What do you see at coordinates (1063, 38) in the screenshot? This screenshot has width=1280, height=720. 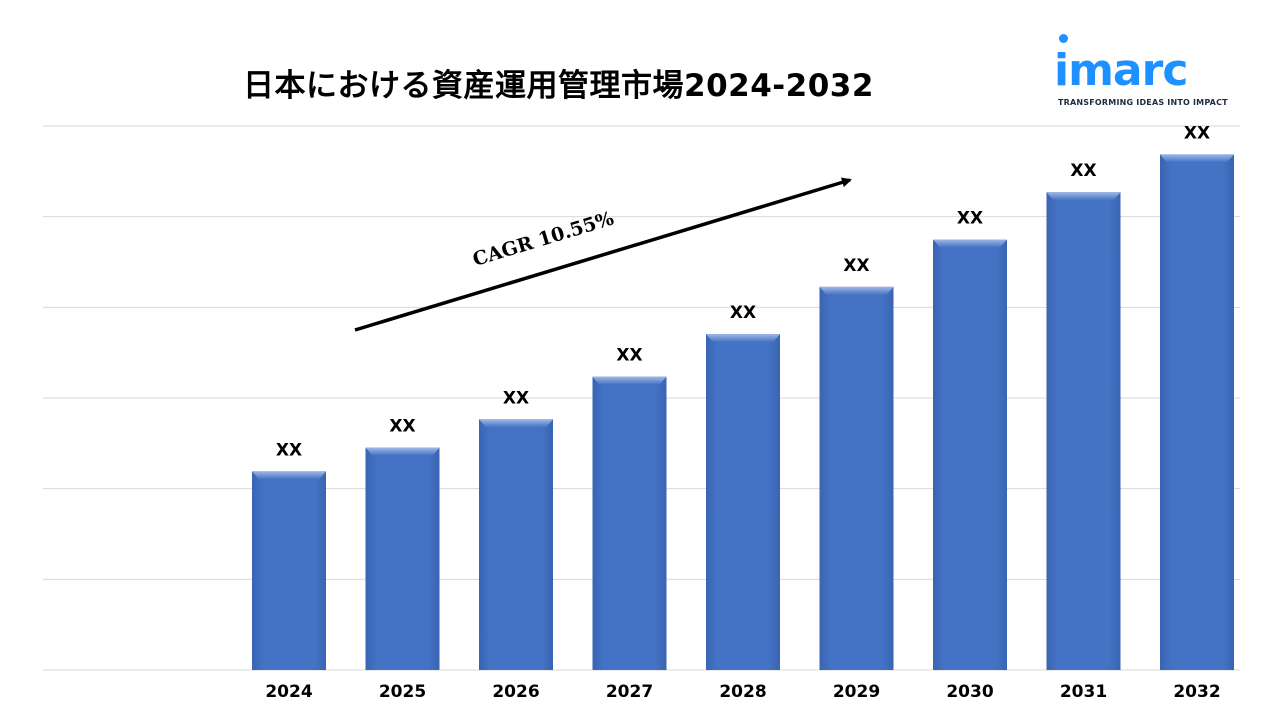 I see `logo-dot-icon` at bounding box center [1063, 38].